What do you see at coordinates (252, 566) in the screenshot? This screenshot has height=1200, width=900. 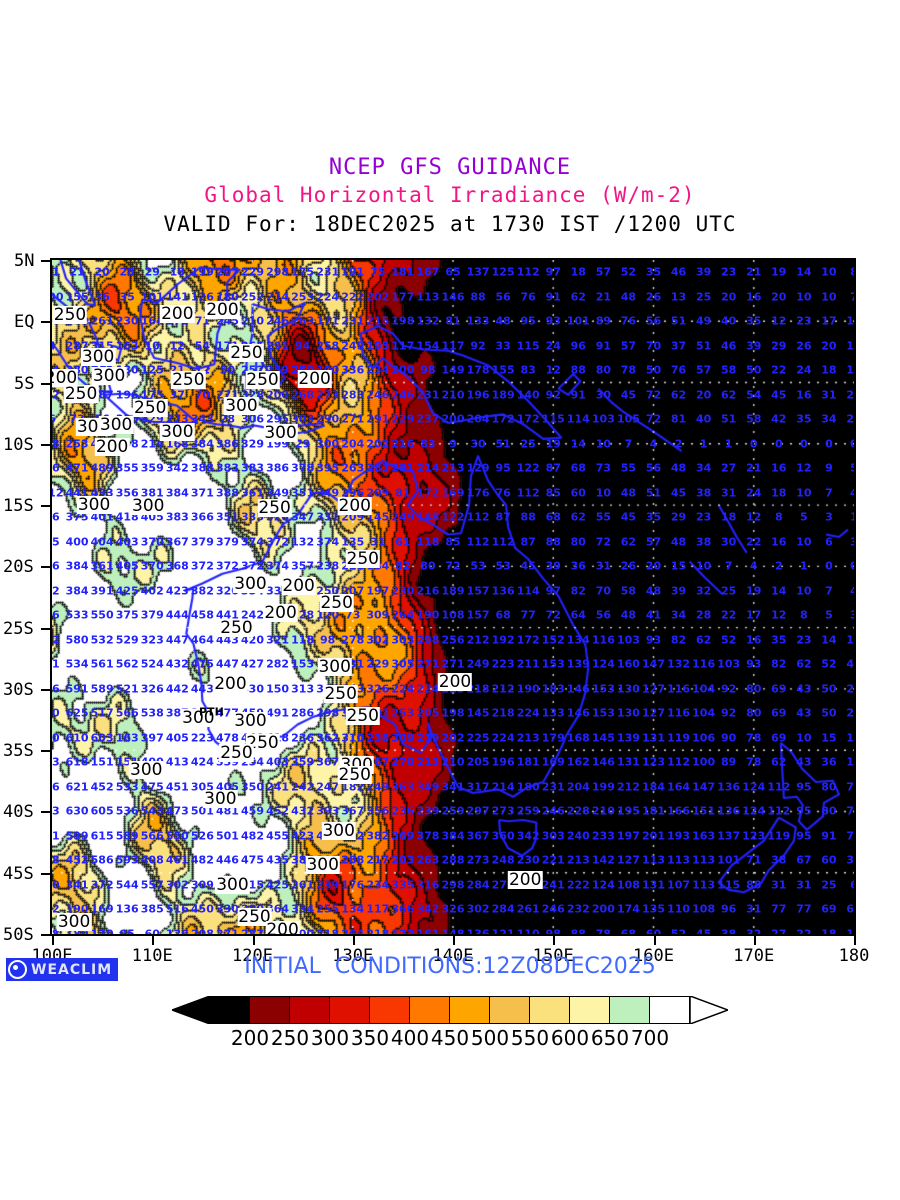 I see `grid-value: 372` at bounding box center [252, 566].